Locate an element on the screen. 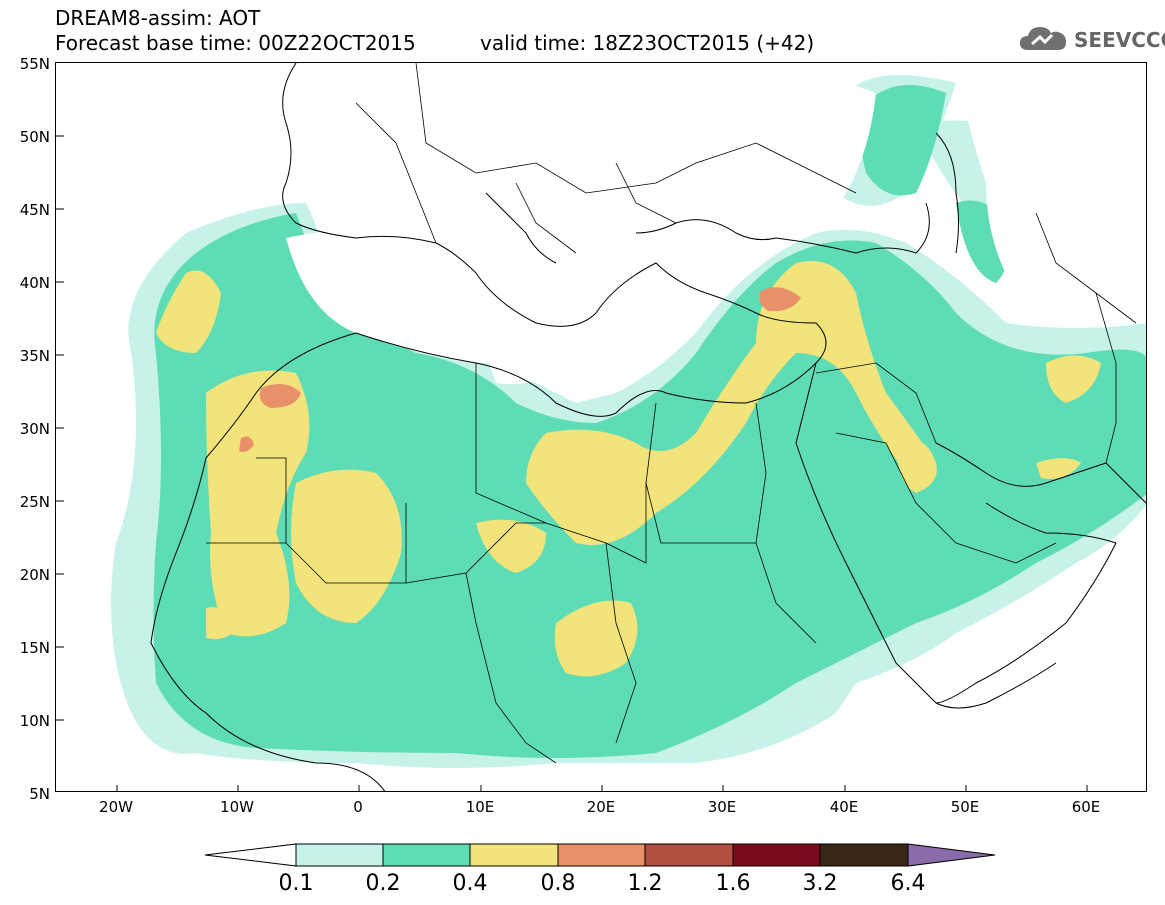  lon-label: 10E is located at coordinates (480, 807).